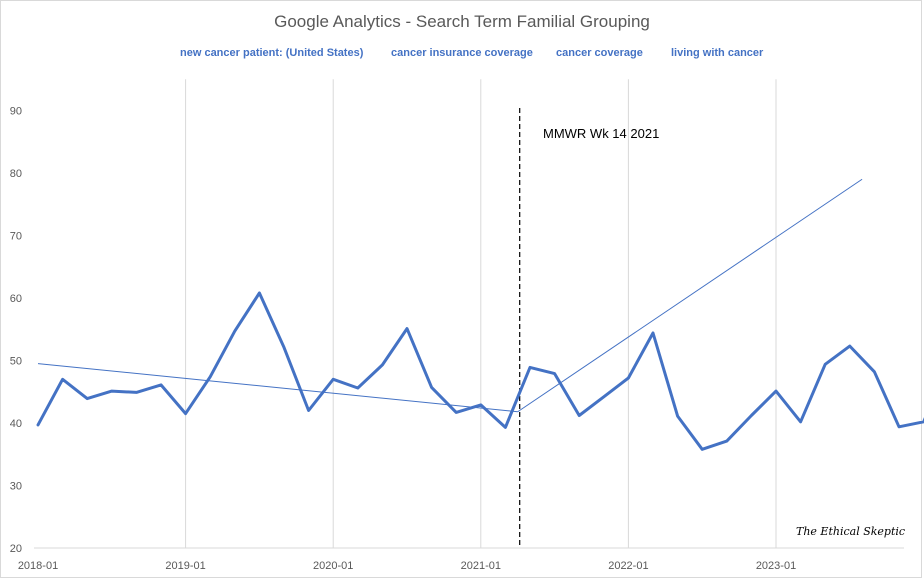 This screenshot has height=580, width=924. What do you see at coordinates (717, 53) in the screenshot?
I see `legend-entry-living-with-cancer: living with cancer` at bounding box center [717, 53].